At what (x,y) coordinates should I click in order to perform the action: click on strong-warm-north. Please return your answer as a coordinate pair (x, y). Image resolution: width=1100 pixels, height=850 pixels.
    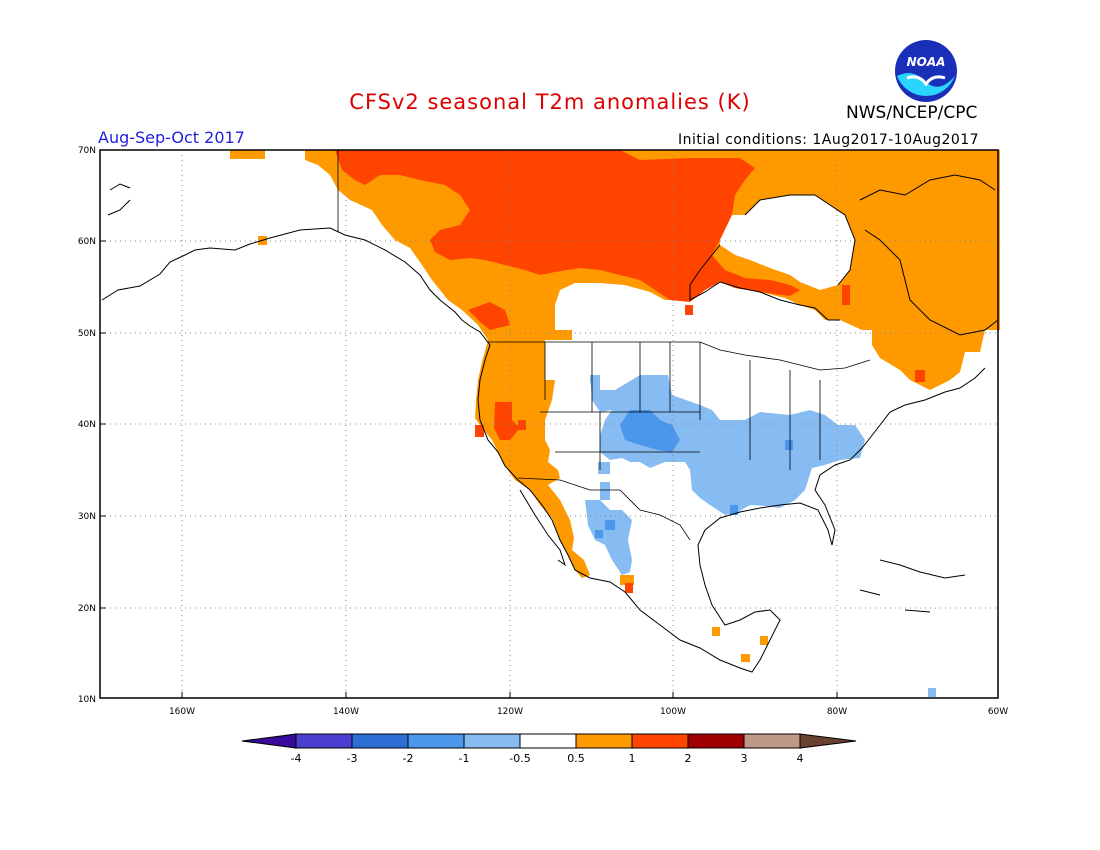
    Looking at the image, I should click on (567, 226).